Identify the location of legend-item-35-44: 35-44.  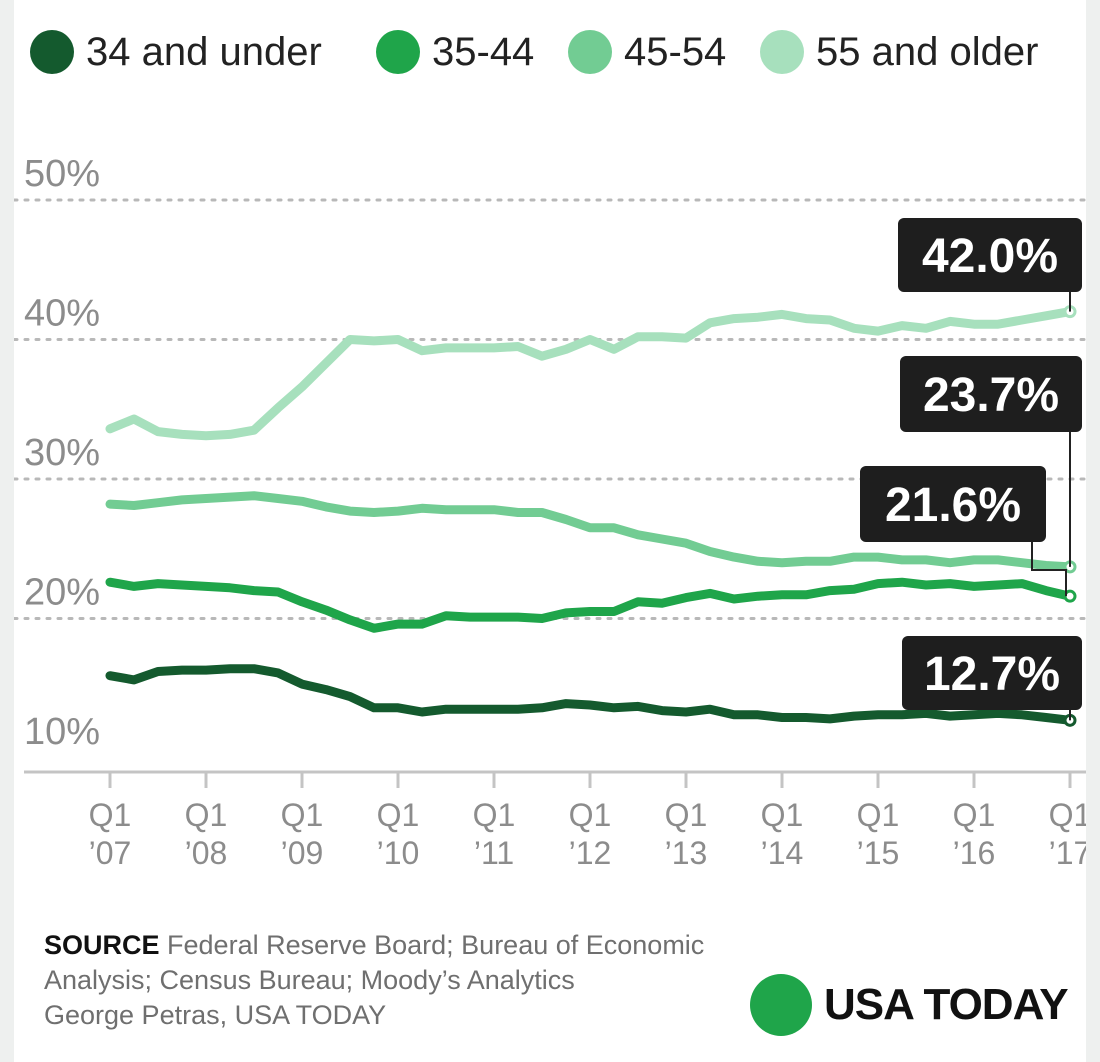
(455, 52).